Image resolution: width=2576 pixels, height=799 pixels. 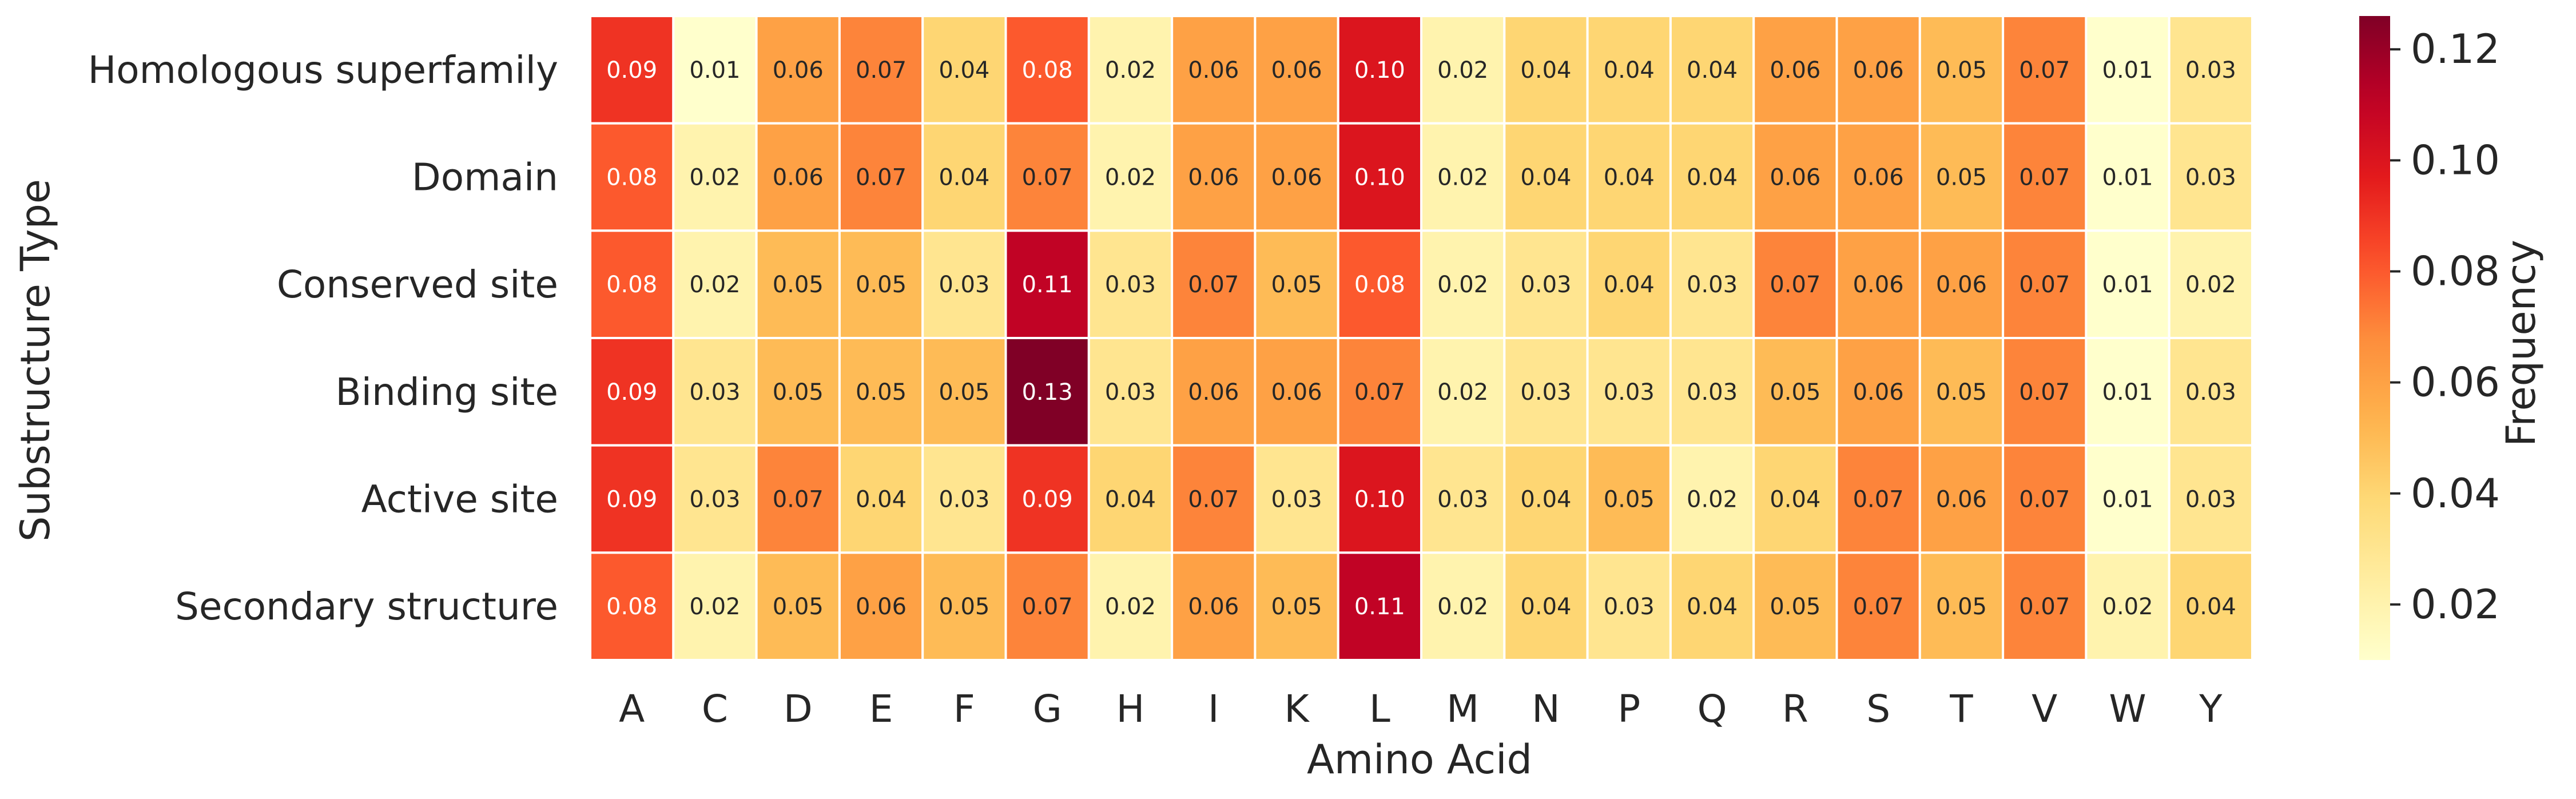 What do you see at coordinates (2455, 160) in the screenshot?
I see `colorbar-tick-label: 0.10` at bounding box center [2455, 160].